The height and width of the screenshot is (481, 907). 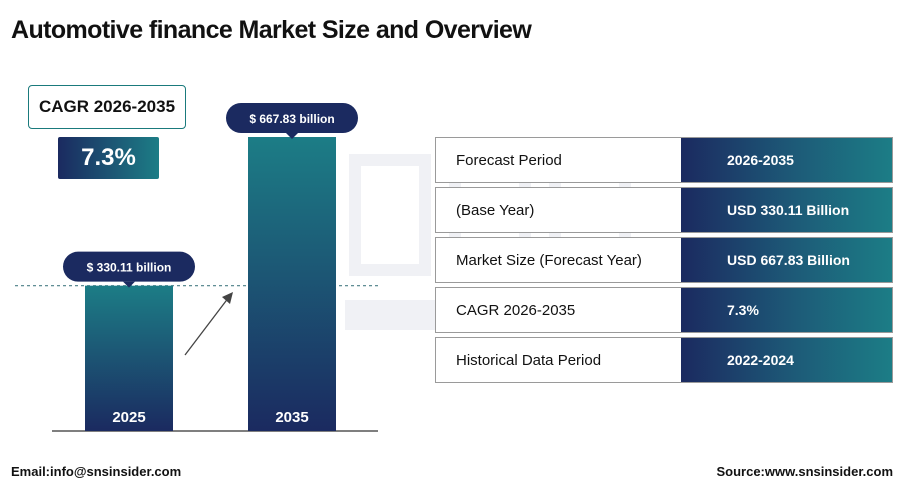 I want to click on info-row-value: 7.3%, so click(x=786, y=310).